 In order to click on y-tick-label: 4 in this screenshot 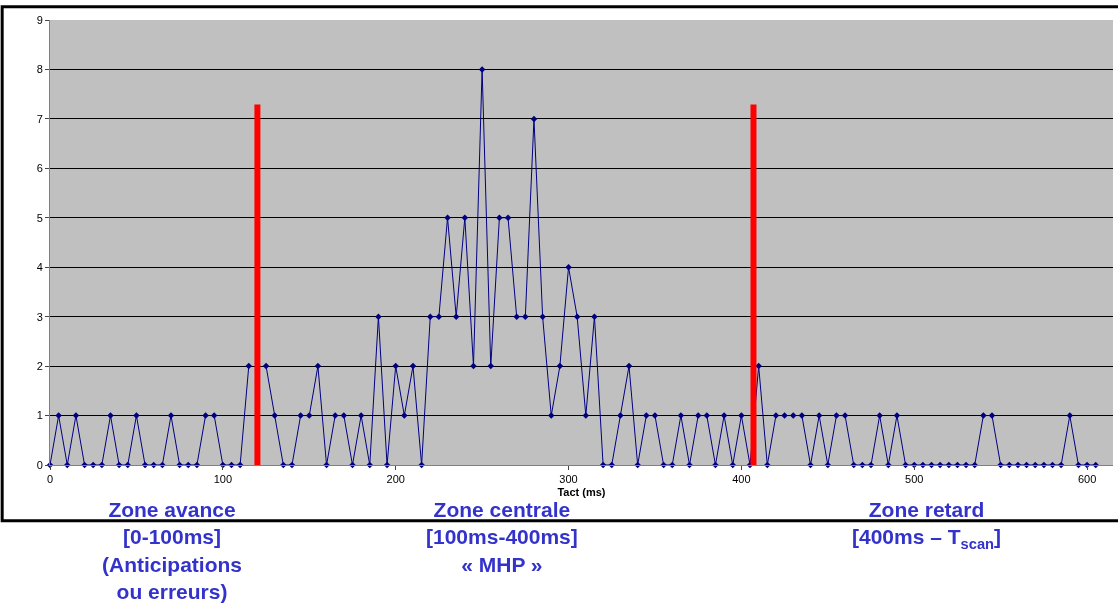, I will do `click(39, 267)`.